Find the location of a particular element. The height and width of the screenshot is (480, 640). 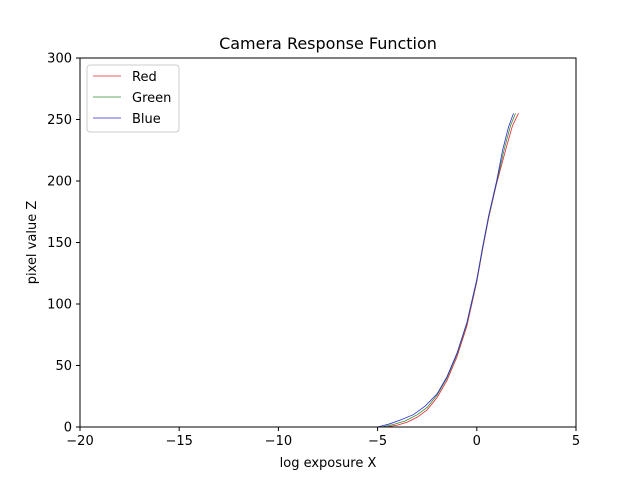

chart-title: Camera Response Function is located at coordinates (328, 43).